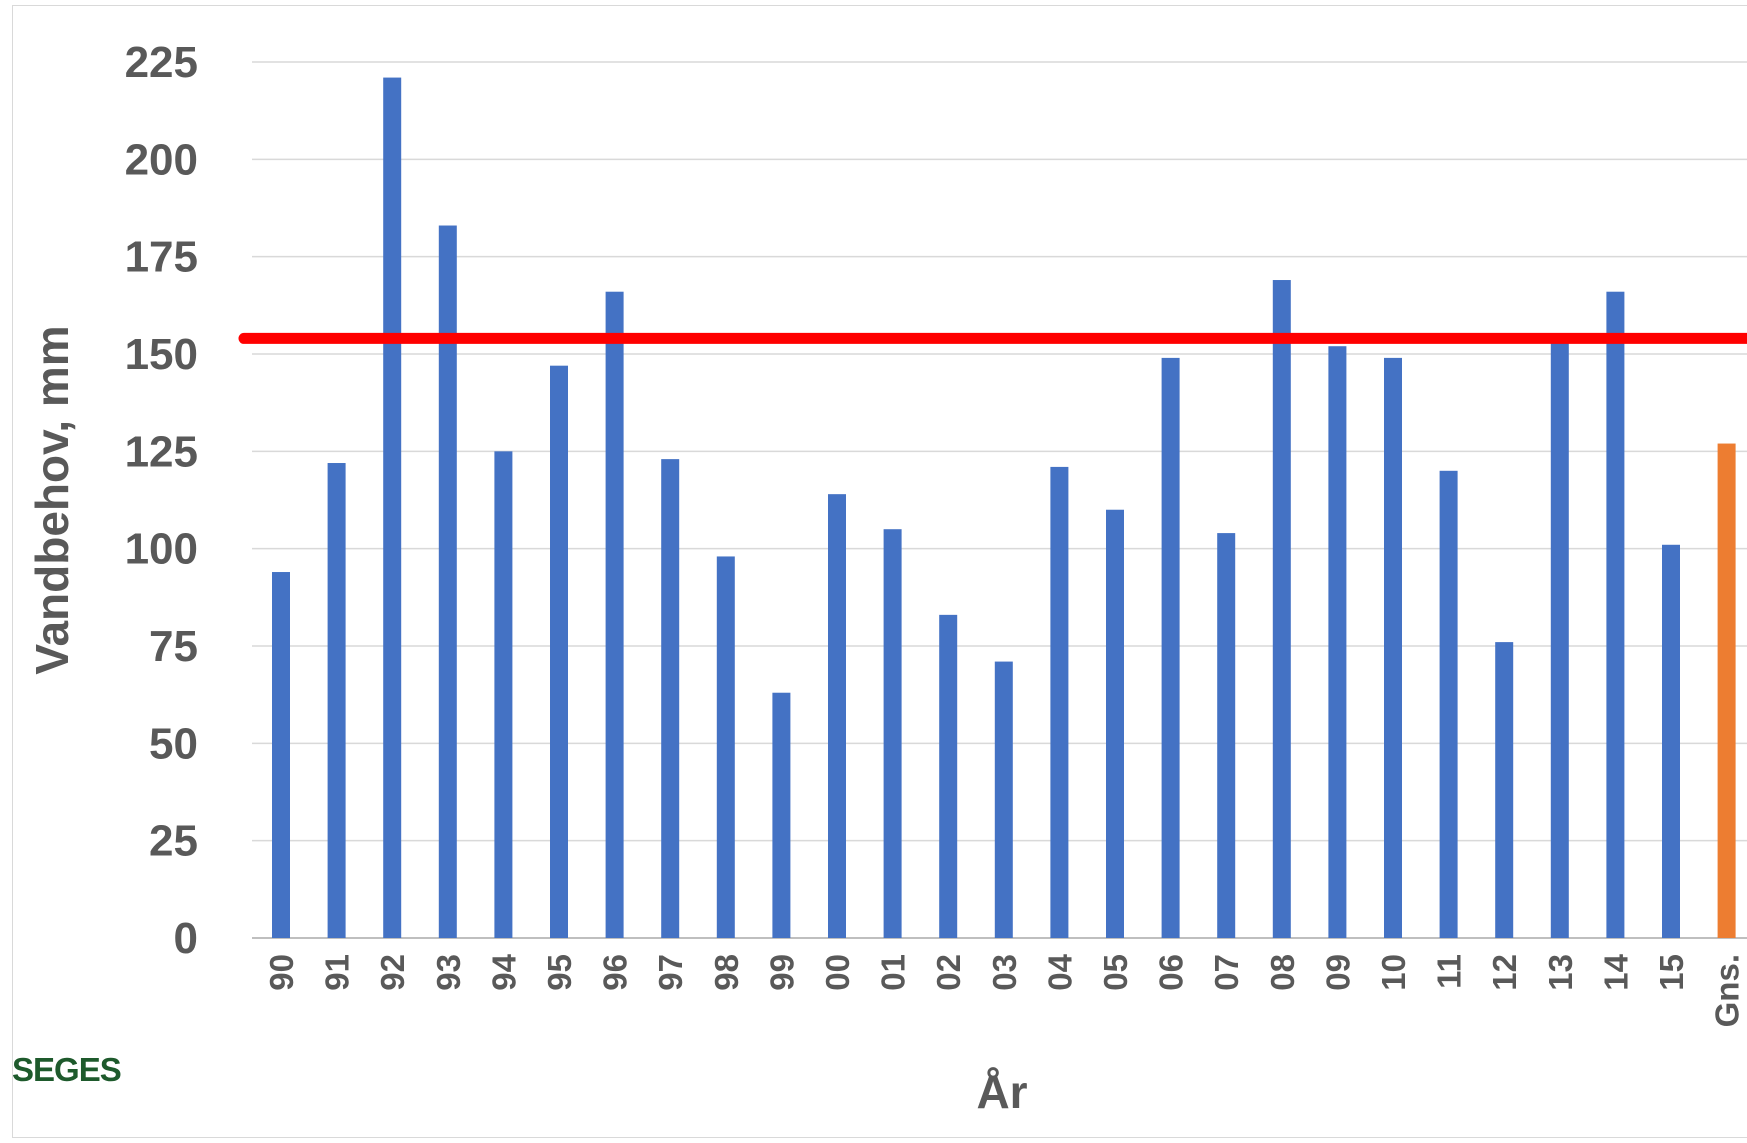 This screenshot has width=1747, height=1143. Describe the element at coordinates (1504, 972) in the screenshot. I see `x-tick-label: 12` at that location.